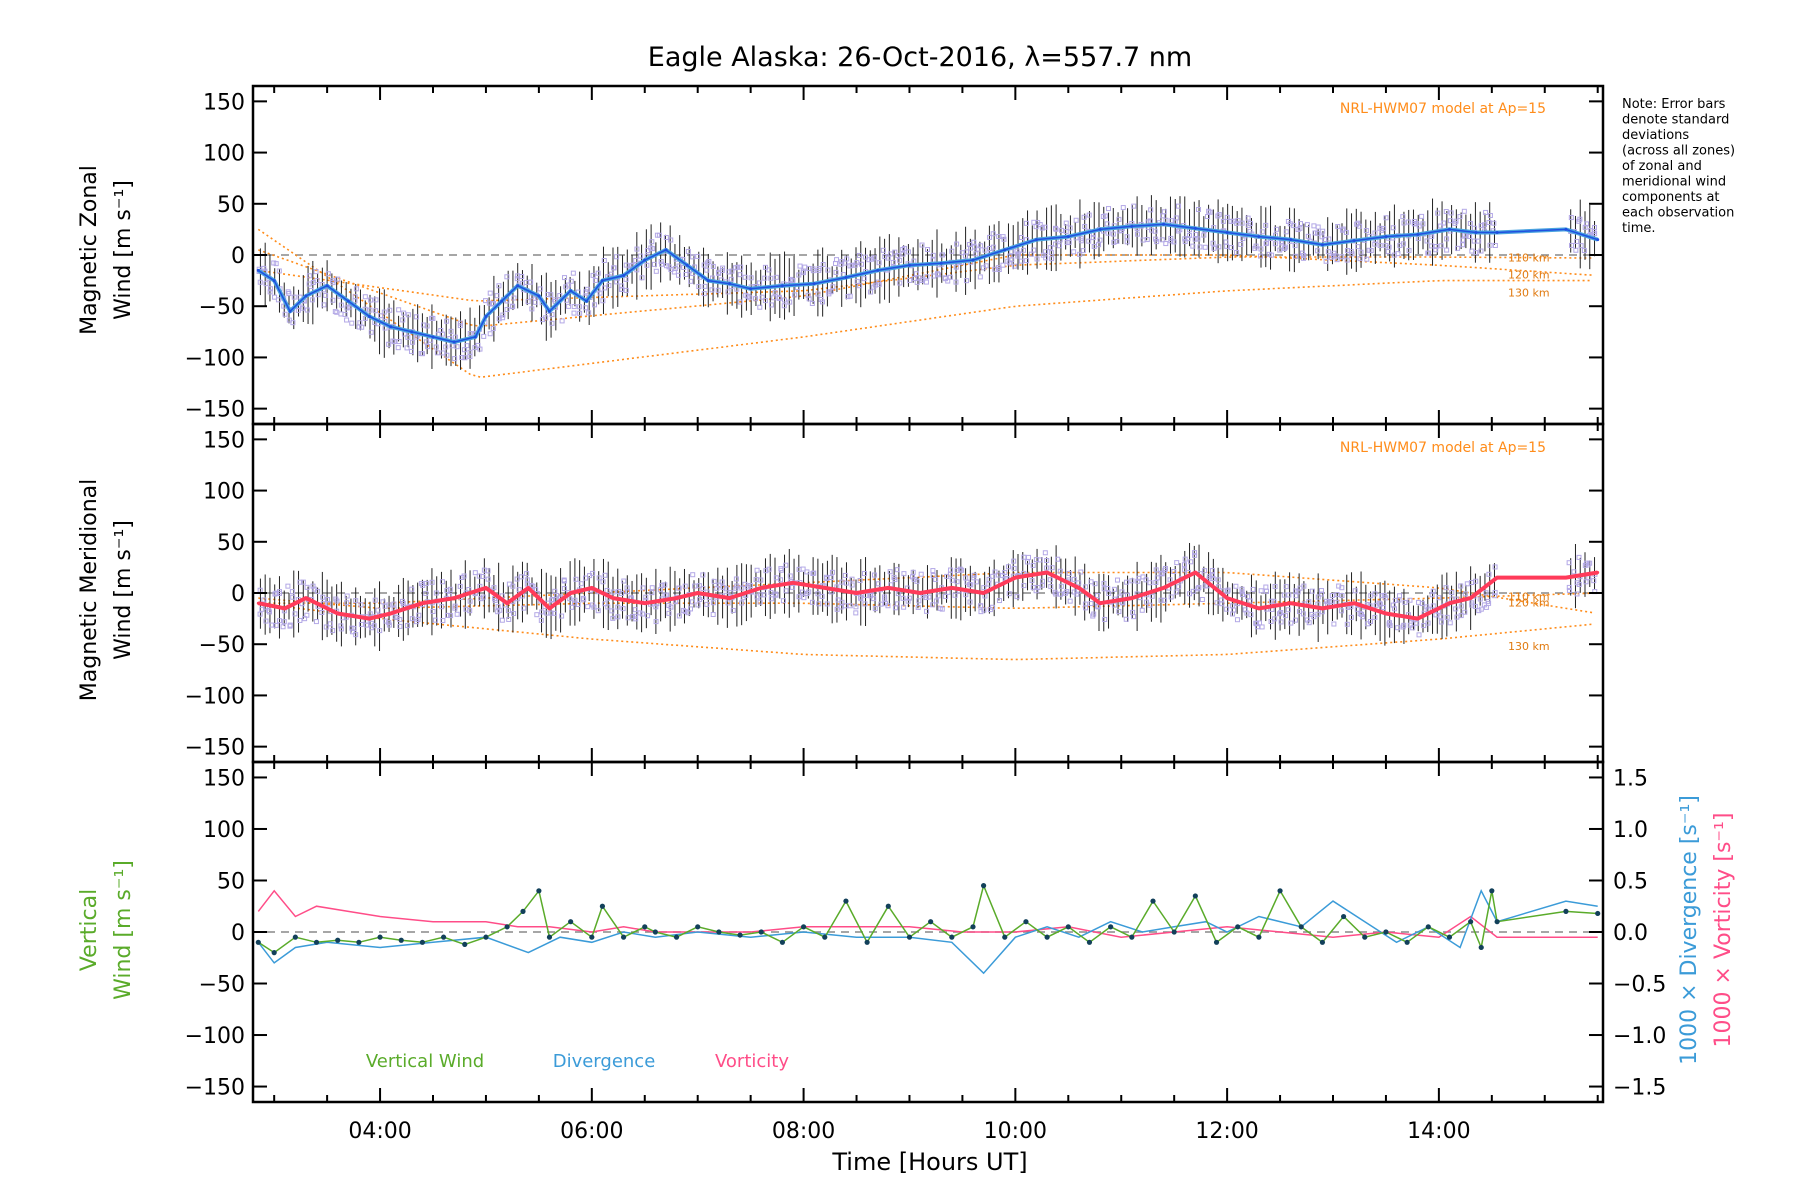 The height and width of the screenshot is (1200, 1800). Describe the element at coordinates (1529, 275) in the screenshot. I see `model-height-label: 120 km` at that location.